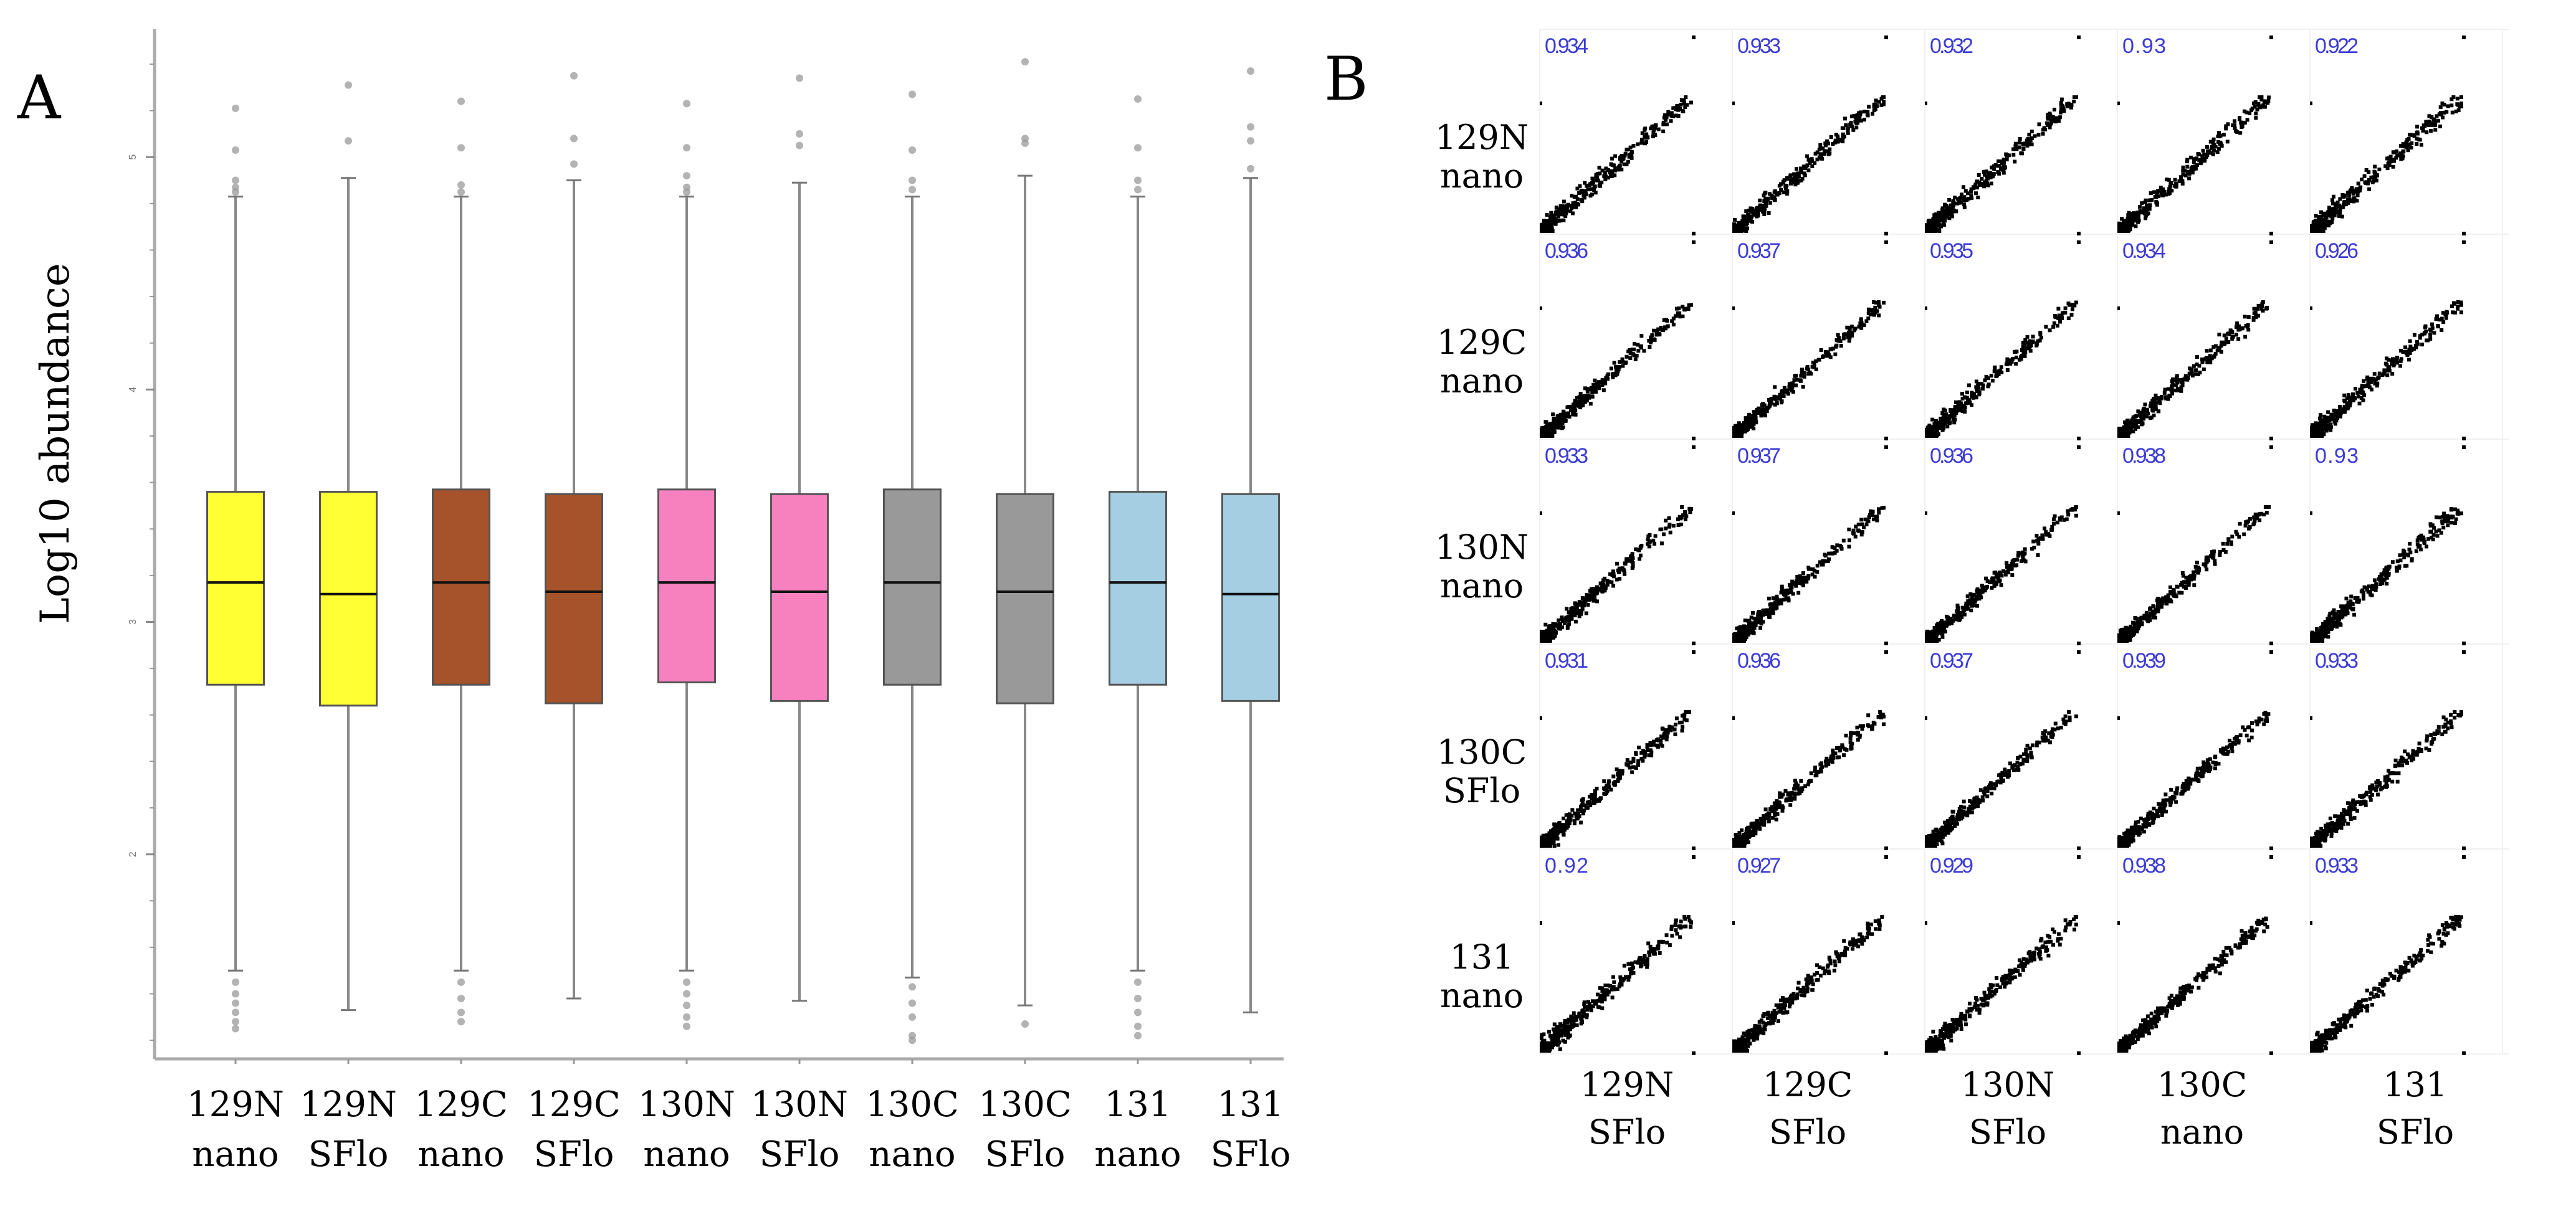 The width and height of the screenshot is (2576, 1209). Describe the element at coordinates (799, 1104) in the screenshot. I see `x-tick-label: 130N` at that location.